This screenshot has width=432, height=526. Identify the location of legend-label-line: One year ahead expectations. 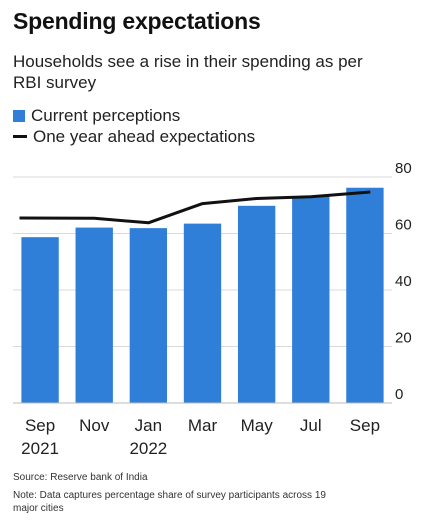
(144, 136).